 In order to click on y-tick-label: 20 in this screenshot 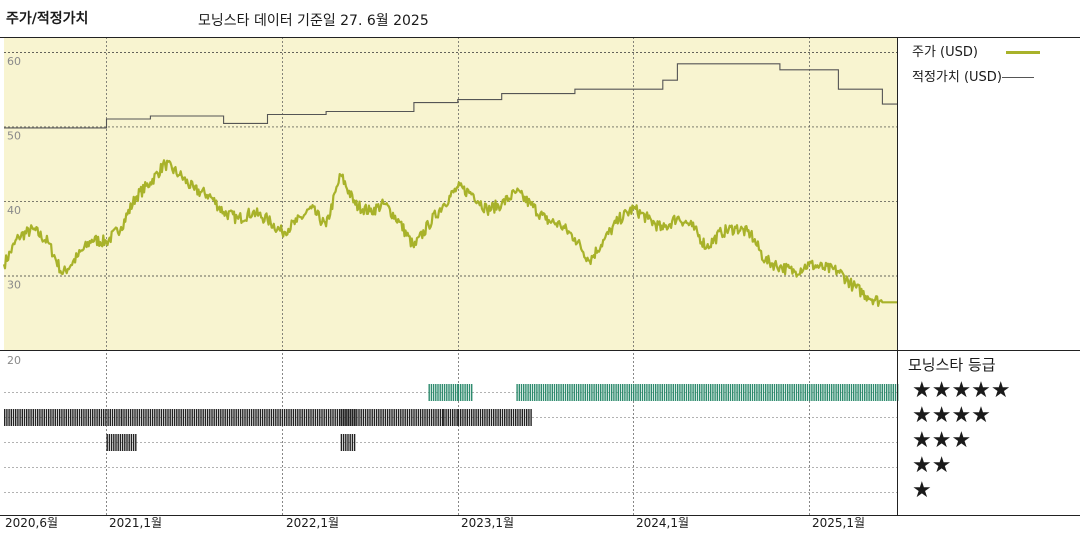, I will do `click(14, 360)`.